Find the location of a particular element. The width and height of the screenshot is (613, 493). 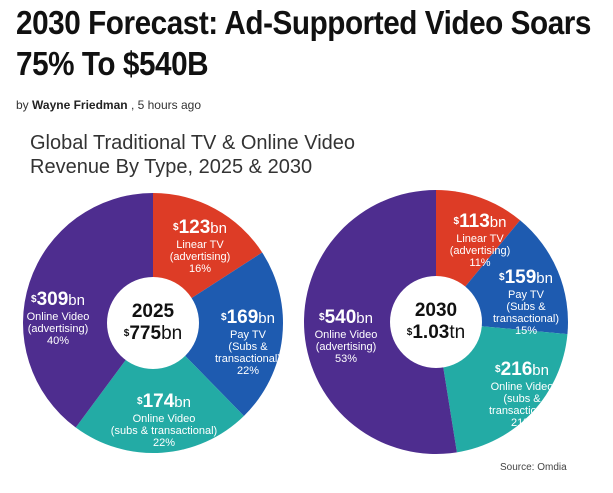

slice-value: $540bn is located at coordinates (346, 317).